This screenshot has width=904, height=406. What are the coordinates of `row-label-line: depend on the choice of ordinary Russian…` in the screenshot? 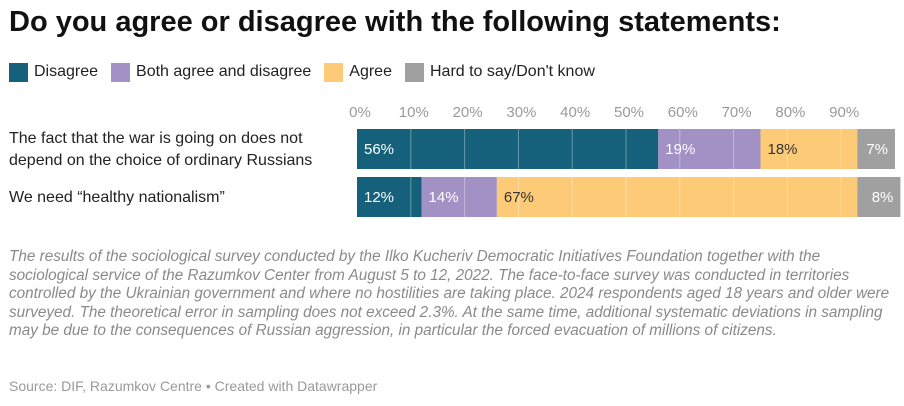 It's located at (160, 160).